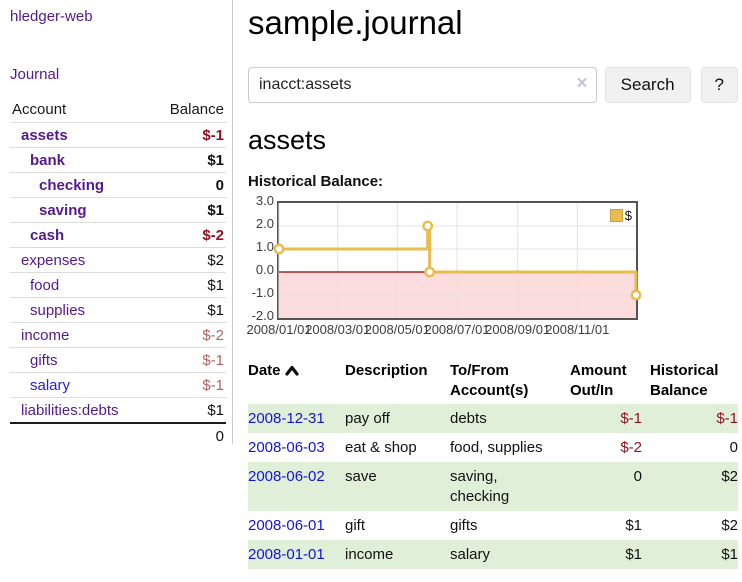  I want to click on column-header-amount: Amount Out/In, so click(598, 380).